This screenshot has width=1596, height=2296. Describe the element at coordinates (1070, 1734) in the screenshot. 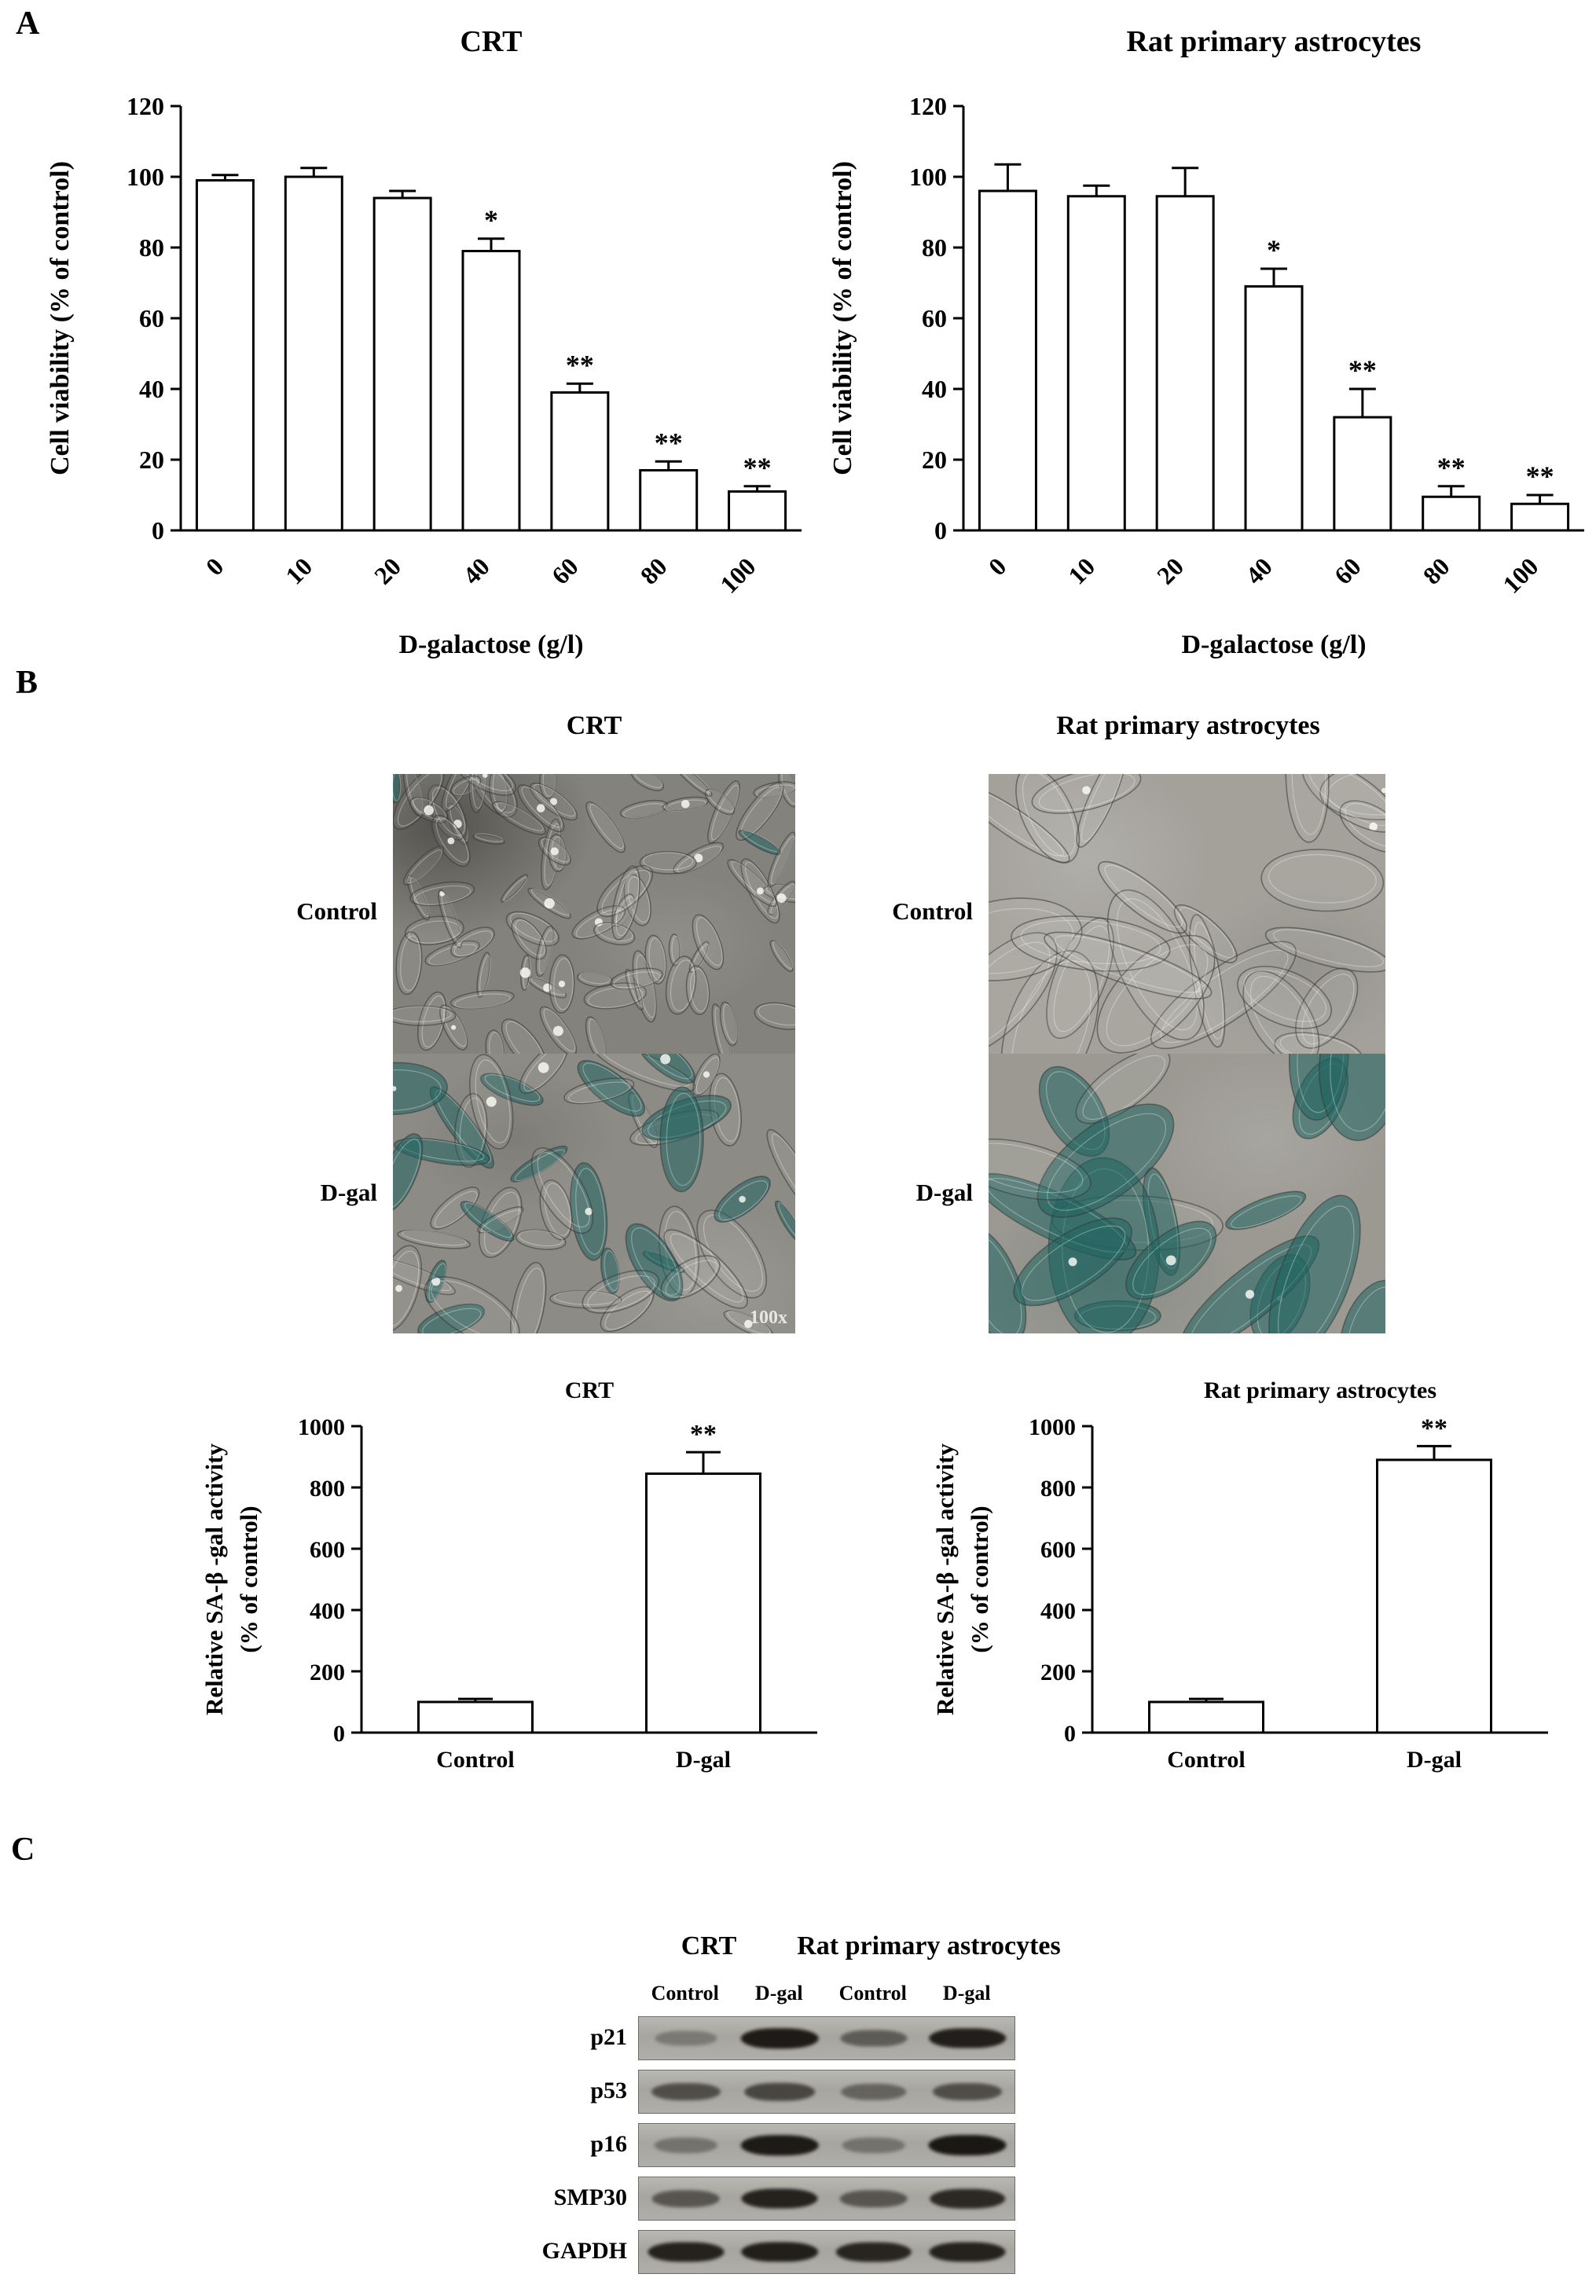

I see `y-tick-label: 0` at that location.